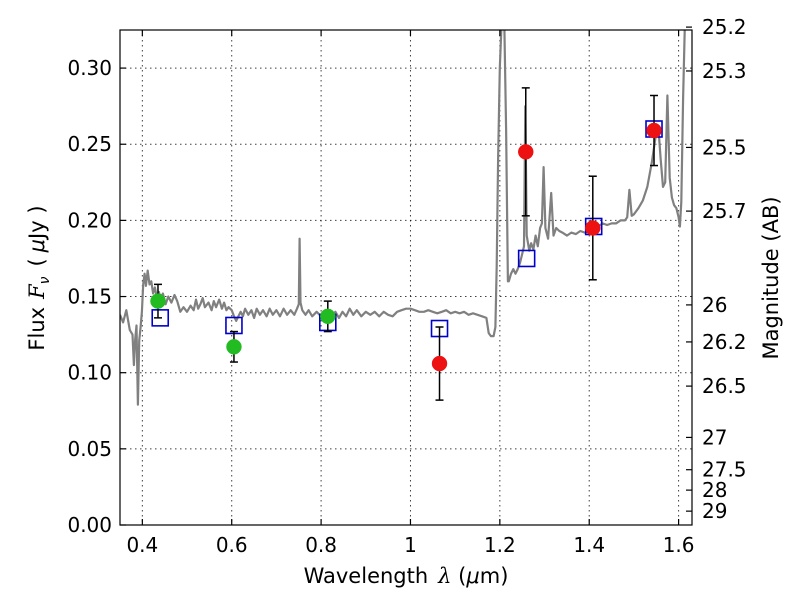 This screenshot has width=800, height=600. What do you see at coordinates (724, 27) in the screenshot?
I see `y2-tick-label: 25.2` at bounding box center [724, 27].